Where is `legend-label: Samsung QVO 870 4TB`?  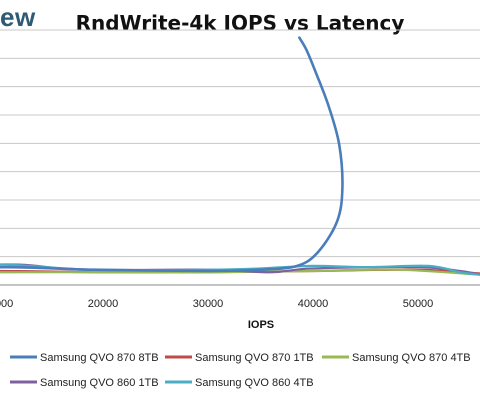
legend-label: Samsung QVO 870 4TB is located at coordinates (411, 358).